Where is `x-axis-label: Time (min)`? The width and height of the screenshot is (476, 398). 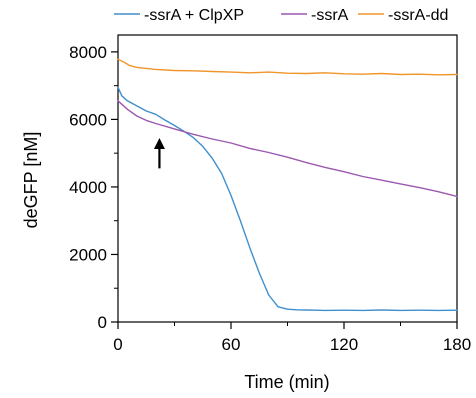
x-axis-label: Time (min) is located at coordinates (286, 382).